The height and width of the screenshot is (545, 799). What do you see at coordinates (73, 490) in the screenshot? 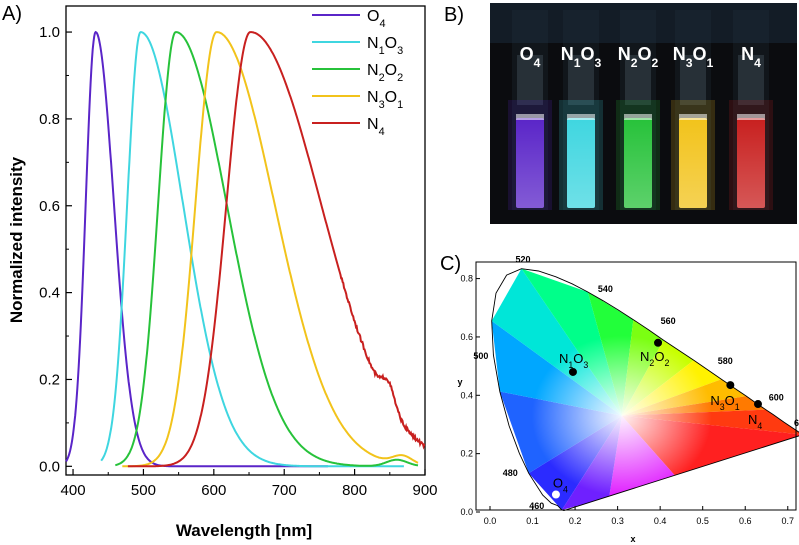
I see `x-tick-label: 400` at bounding box center [73, 490].